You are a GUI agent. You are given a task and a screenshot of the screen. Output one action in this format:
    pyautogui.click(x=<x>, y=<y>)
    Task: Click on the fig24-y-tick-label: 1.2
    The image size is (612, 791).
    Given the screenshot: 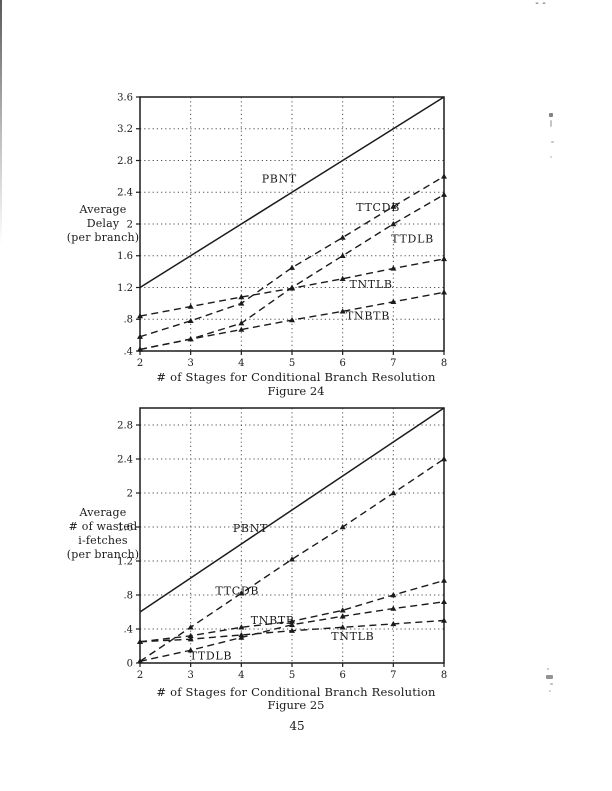 What is the action you would take?
    pyautogui.click(x=125, y=288)
    